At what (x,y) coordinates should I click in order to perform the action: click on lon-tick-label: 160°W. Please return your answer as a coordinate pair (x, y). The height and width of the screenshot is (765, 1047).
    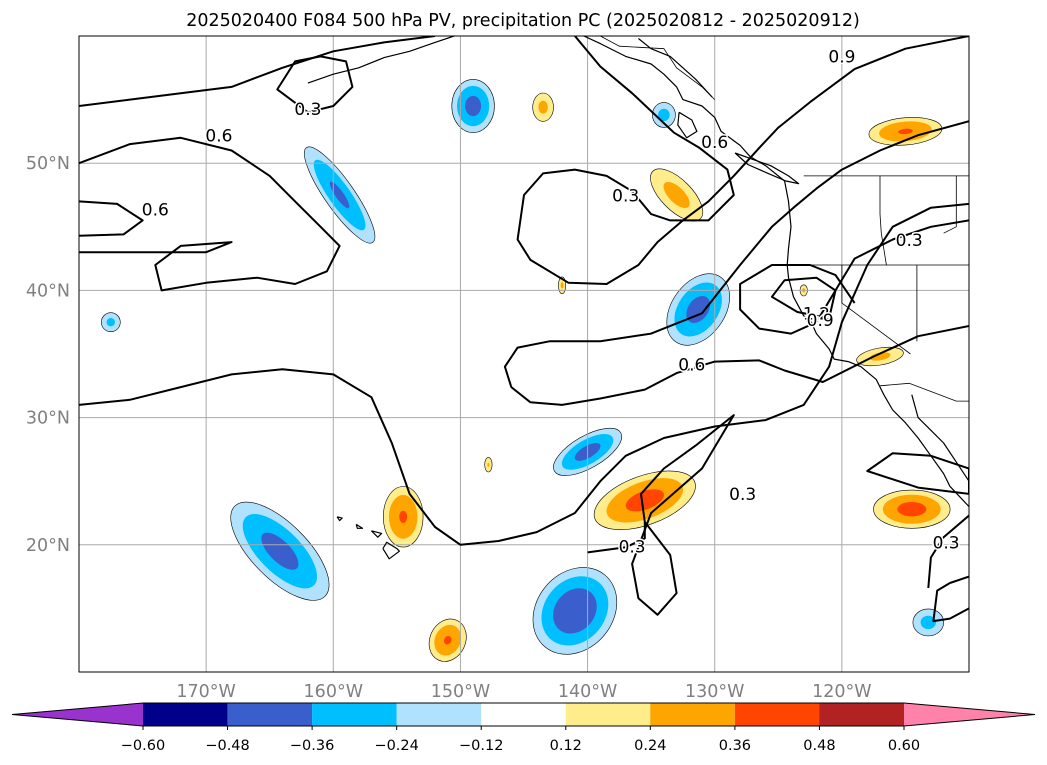
    Looking at the image, I should click on (333, 692).